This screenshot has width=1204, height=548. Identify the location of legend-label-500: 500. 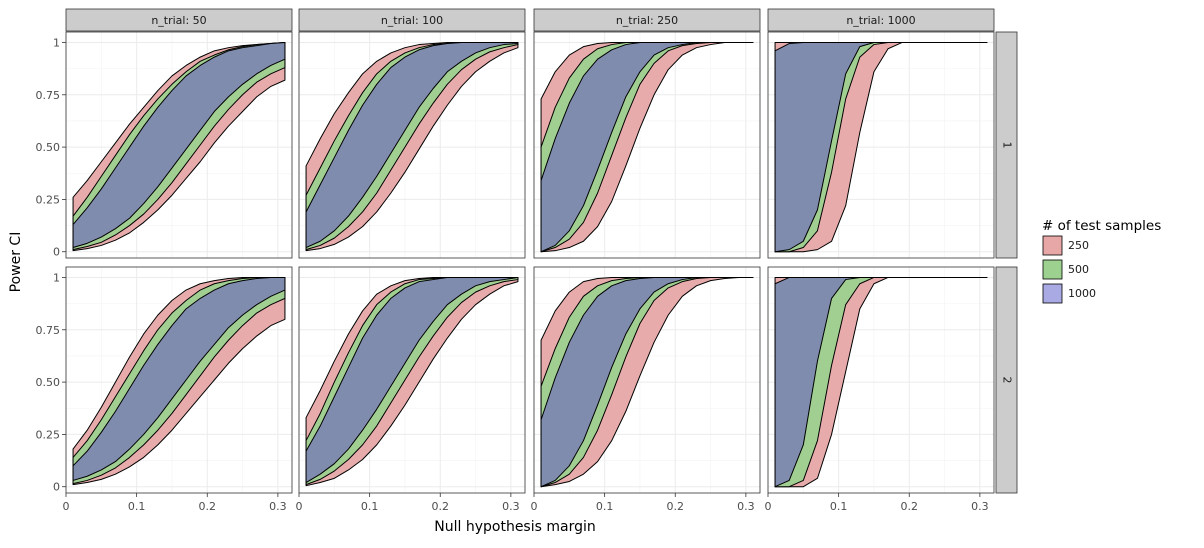
(1078, 269).